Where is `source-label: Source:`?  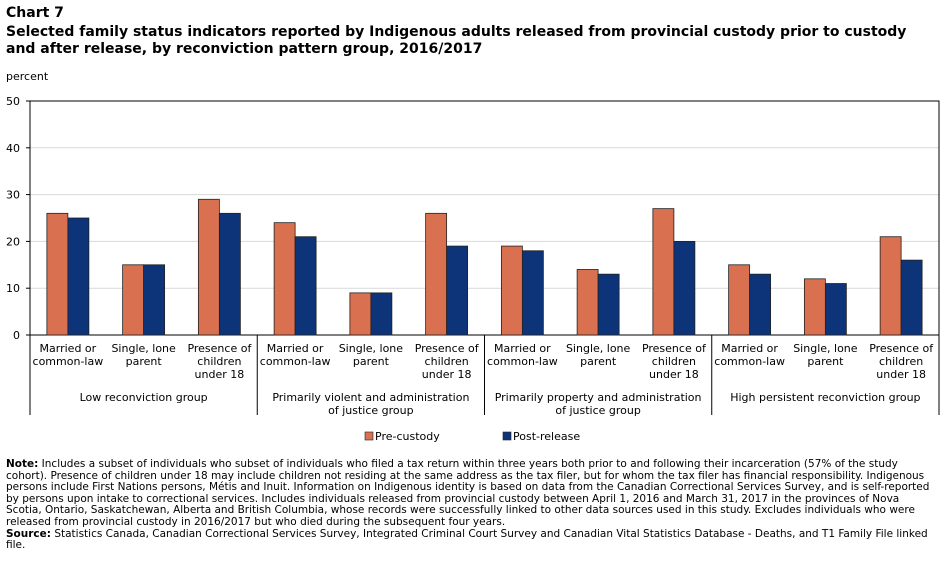
source-label: Source: is located at coordinates (28, 533).